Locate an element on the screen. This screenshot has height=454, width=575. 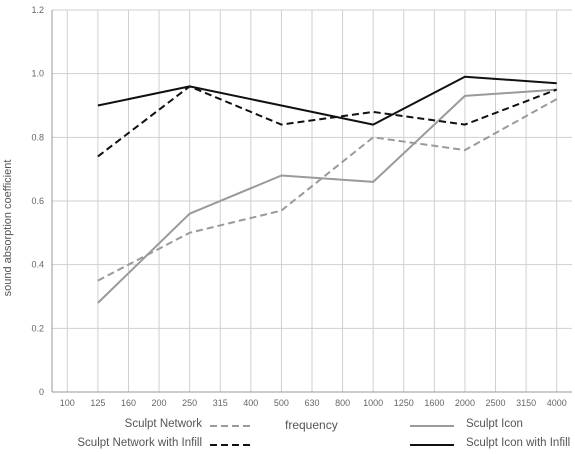
x-tick-label: 630 is located at coordinates (311, 403).